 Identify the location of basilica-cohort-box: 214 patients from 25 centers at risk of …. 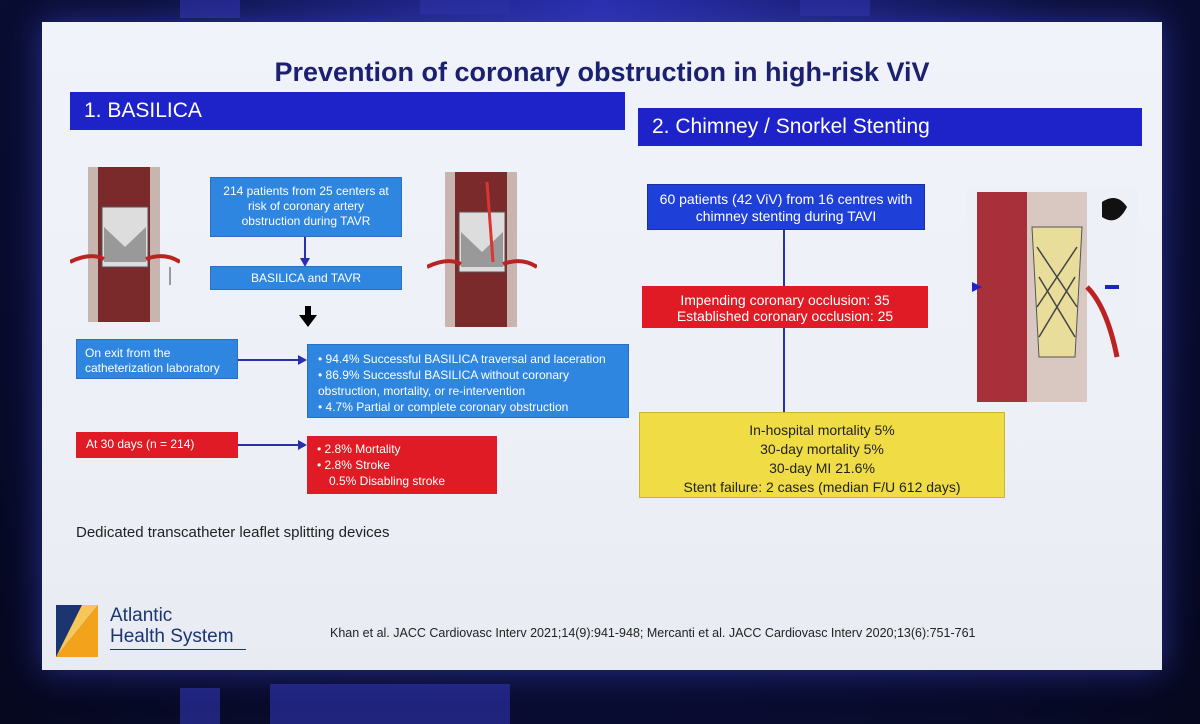
(306, 207).